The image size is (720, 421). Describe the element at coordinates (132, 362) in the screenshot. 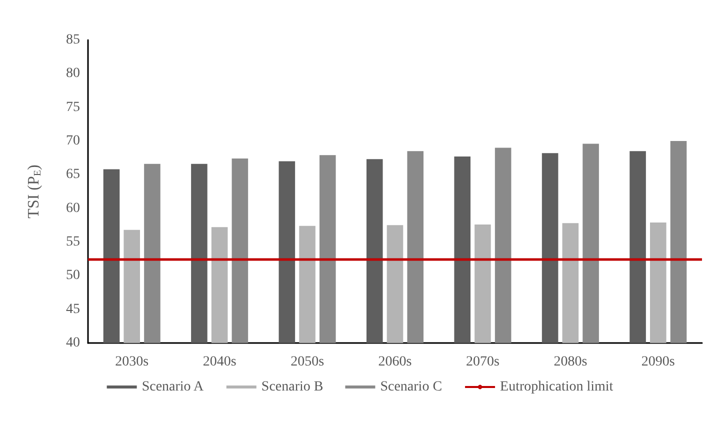

I see `x-tick-label: 2030s` at that location.